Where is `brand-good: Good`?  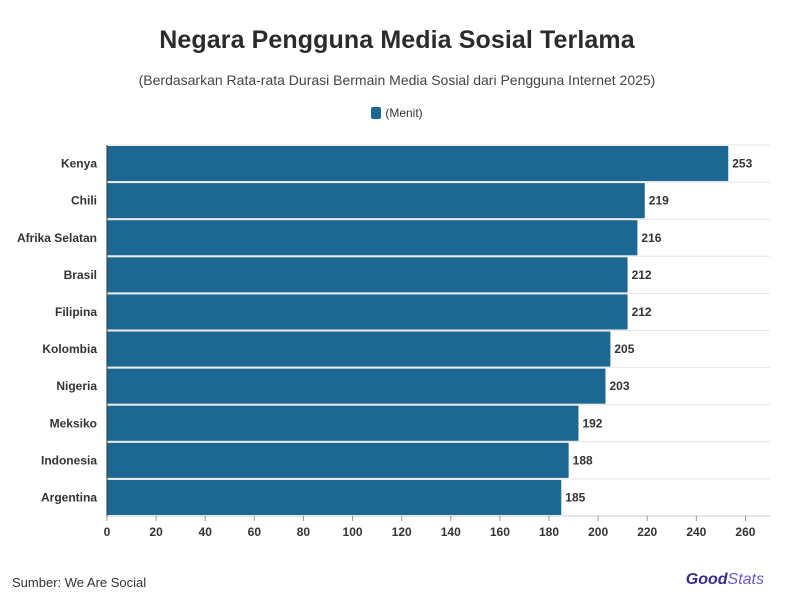
brand-good: Good is located at coordinates (706, 579).